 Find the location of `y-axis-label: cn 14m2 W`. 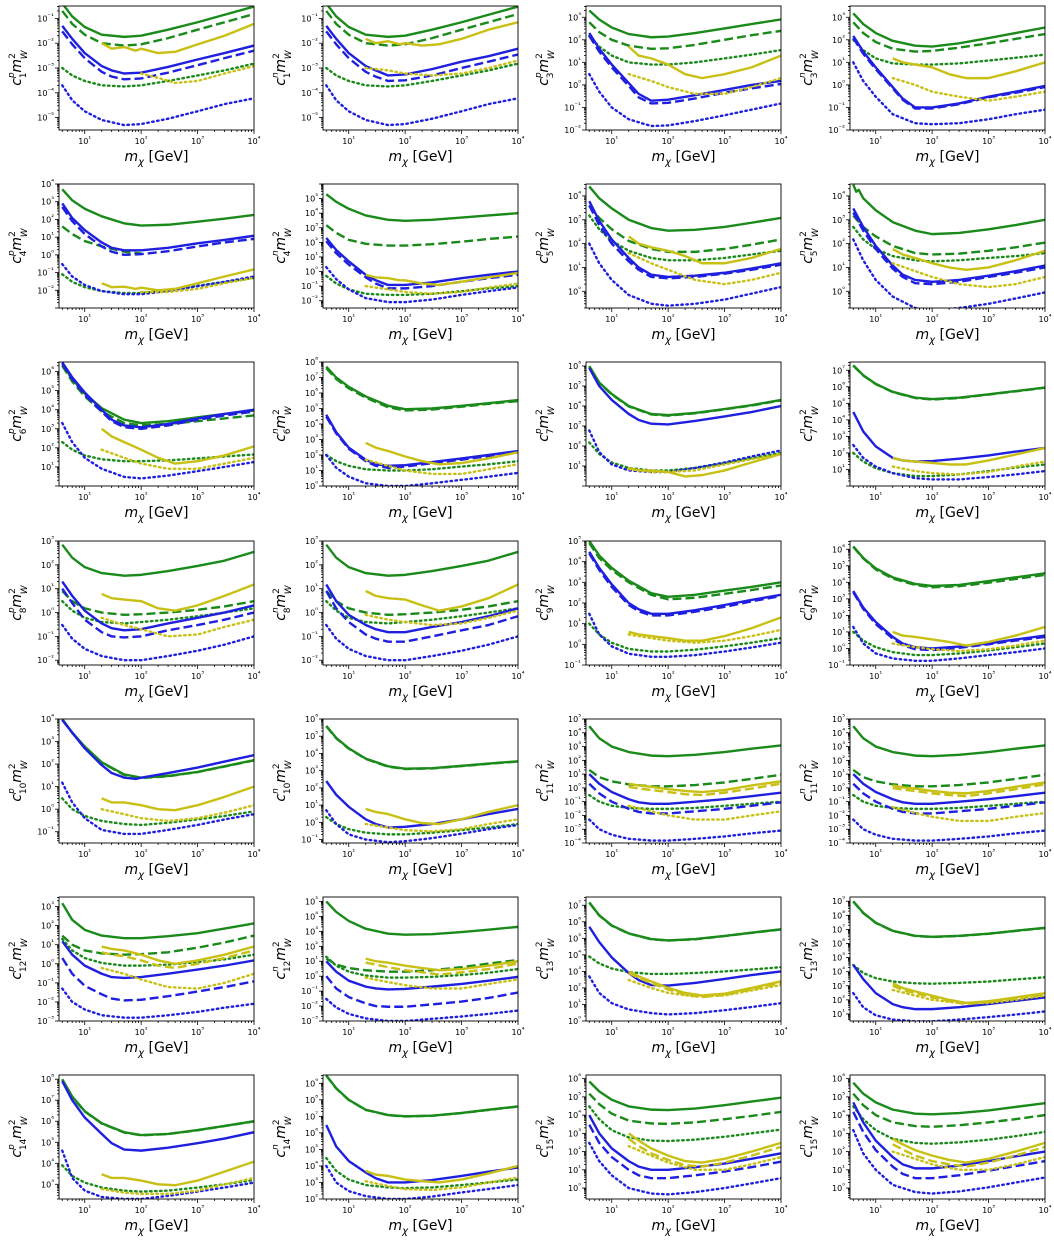

y-axis-label: cn 14m2 W is located at coordinates (282, 1136).